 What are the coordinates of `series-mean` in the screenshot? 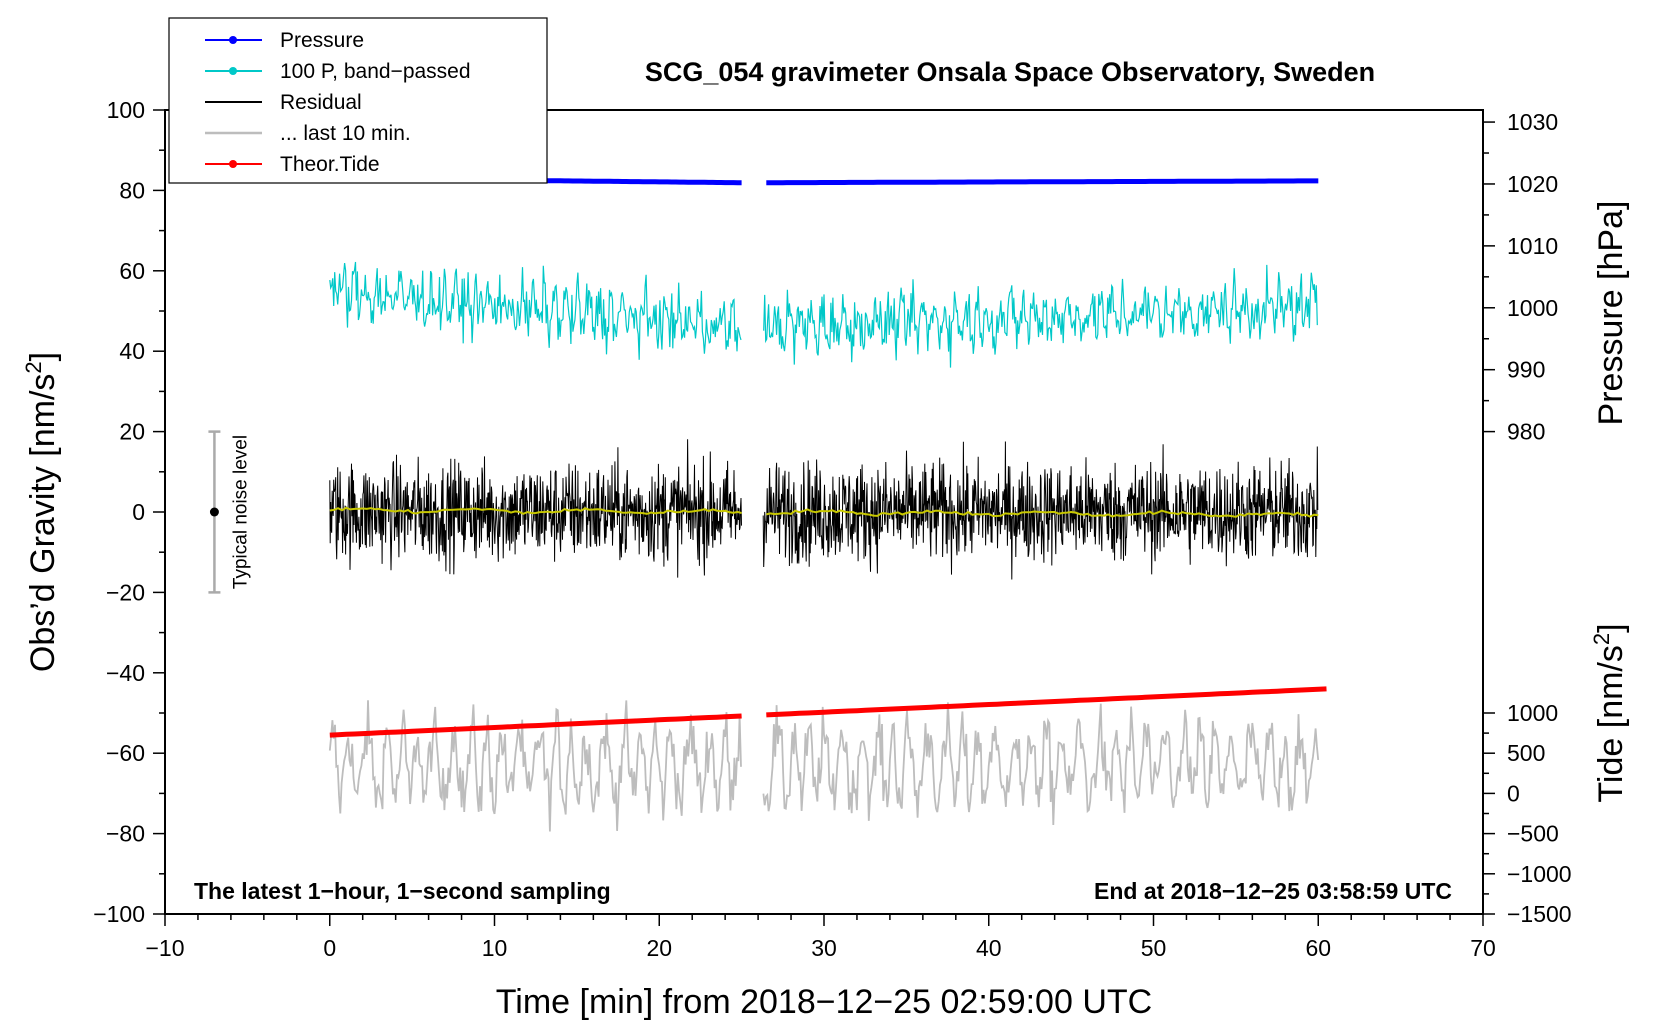 It's located at (824, 512).